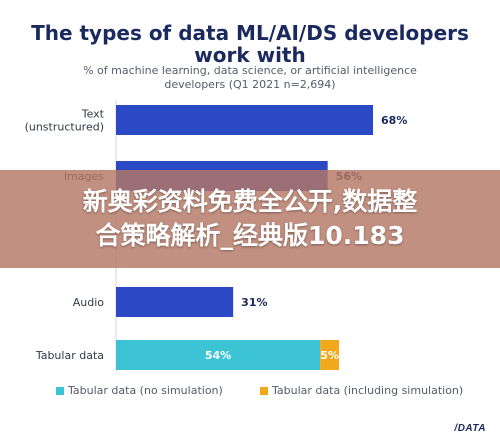  Describe the element at coordinates (470, 428) in the screenshot. I see `brand-logo: /DATA` at that location.